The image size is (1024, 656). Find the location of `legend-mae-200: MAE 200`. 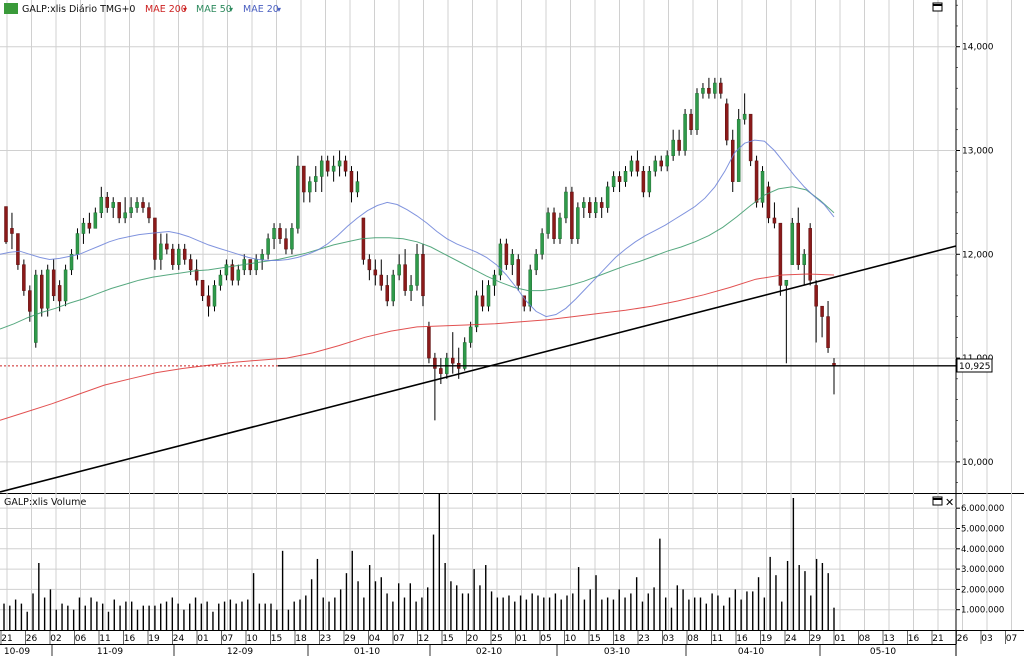

legend-mae-200: MAE 200 is located at coordinates (166, 9).